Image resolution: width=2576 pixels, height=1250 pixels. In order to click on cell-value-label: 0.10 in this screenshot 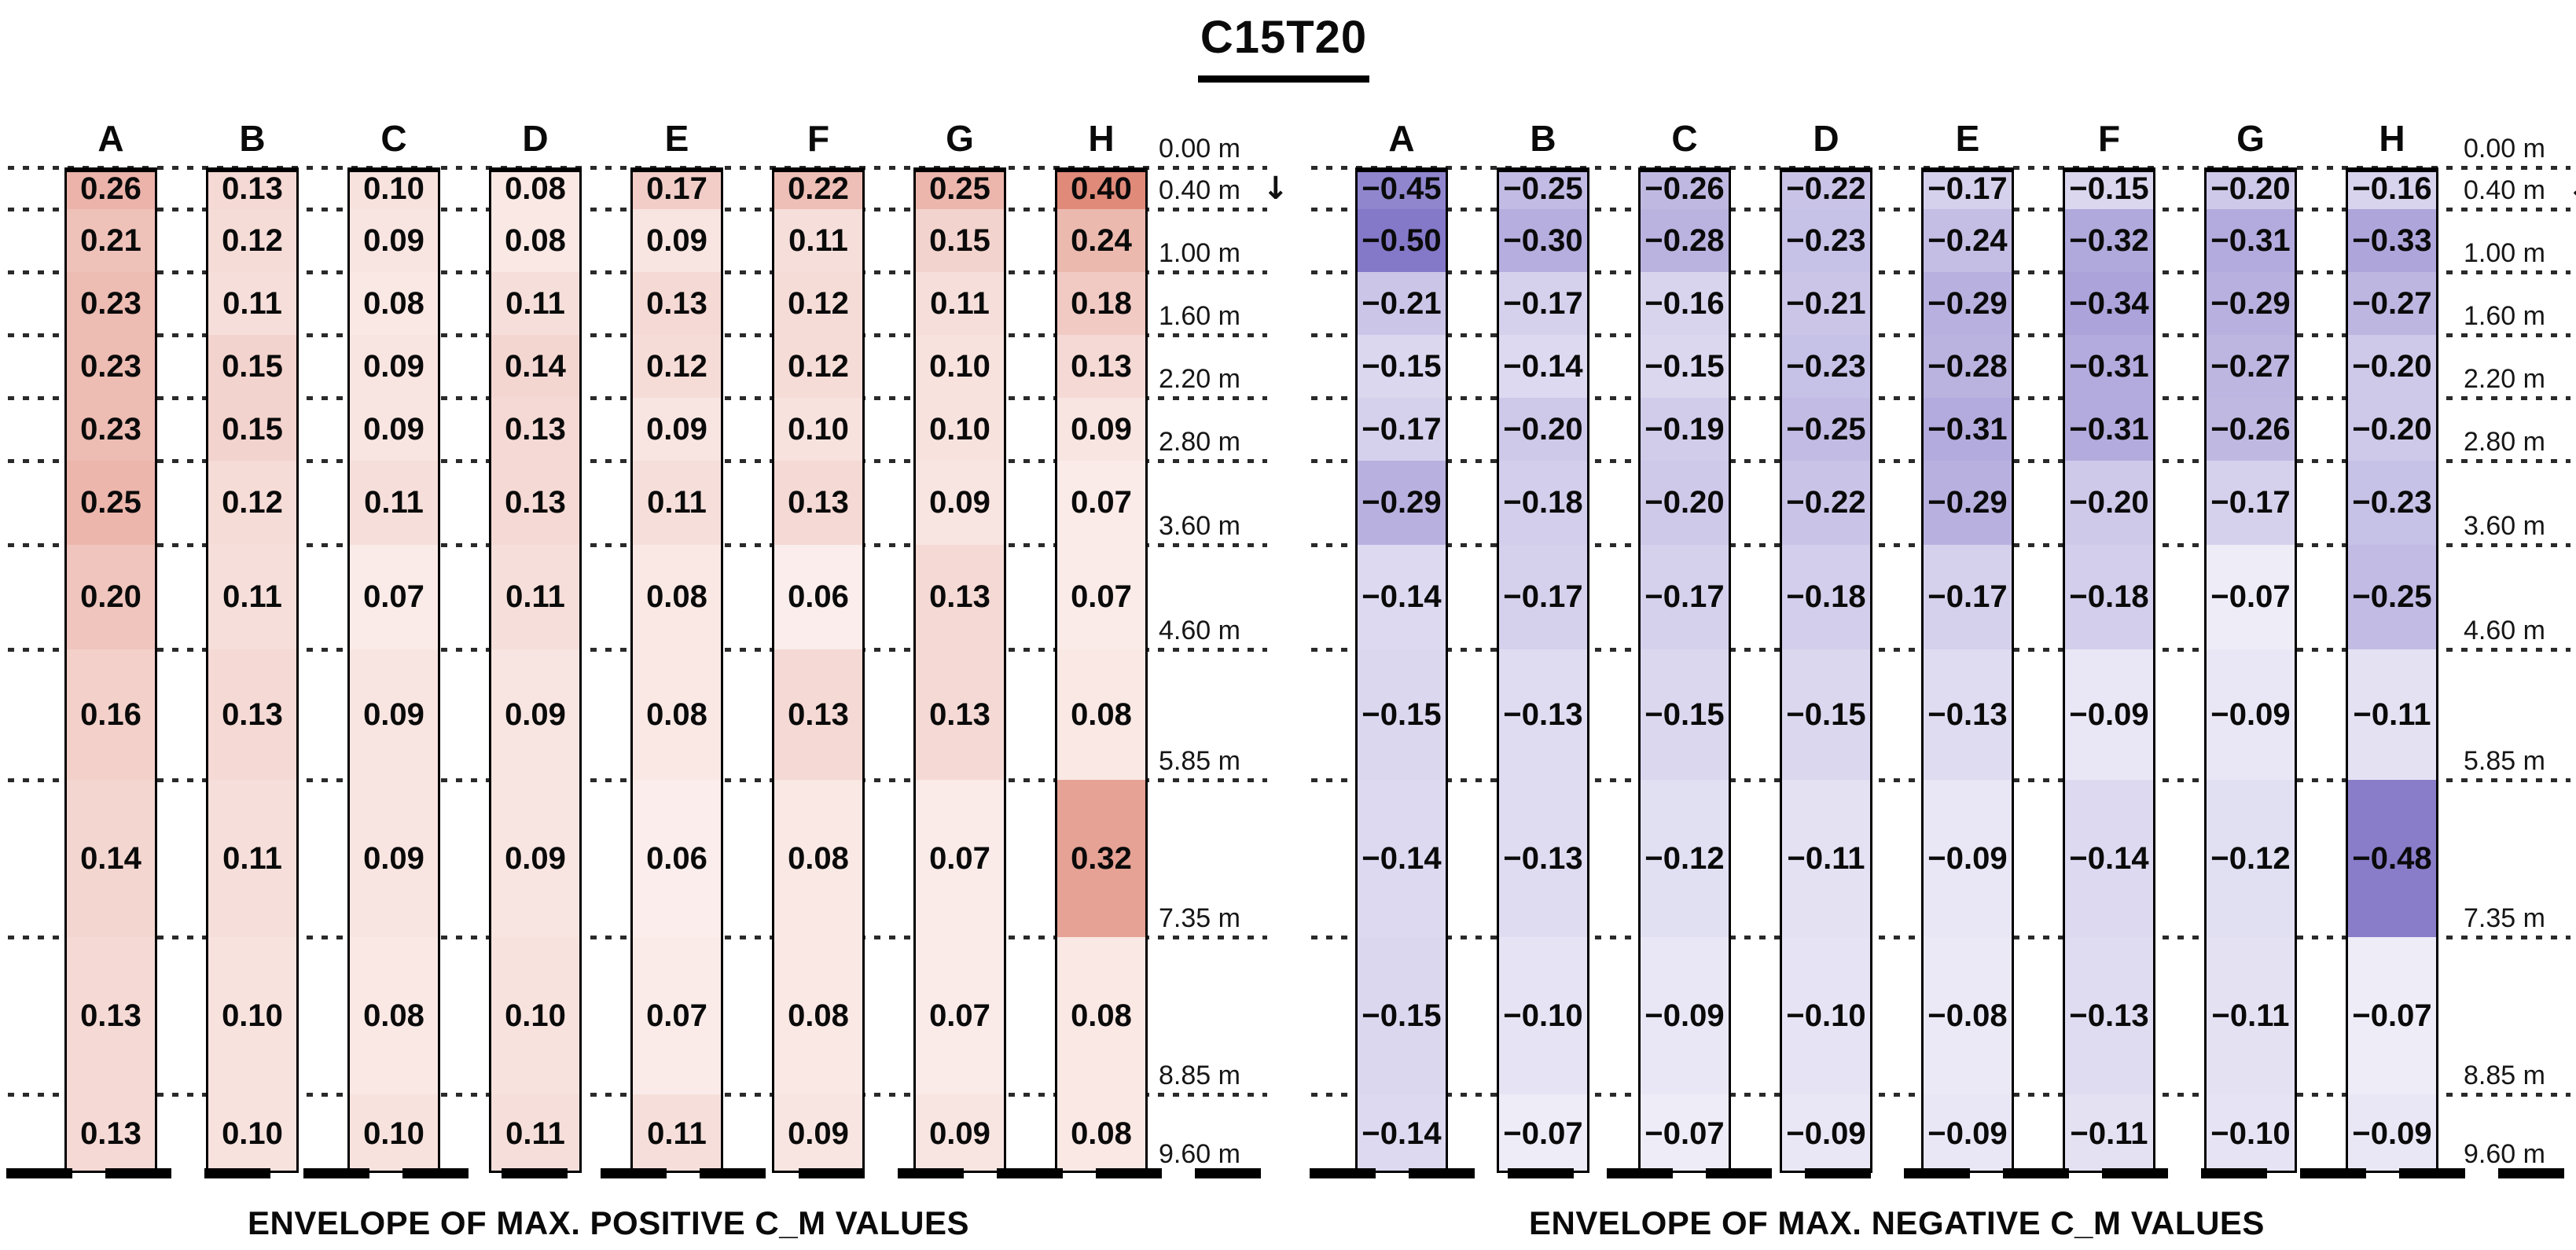, I will do `click(959, 366)`.